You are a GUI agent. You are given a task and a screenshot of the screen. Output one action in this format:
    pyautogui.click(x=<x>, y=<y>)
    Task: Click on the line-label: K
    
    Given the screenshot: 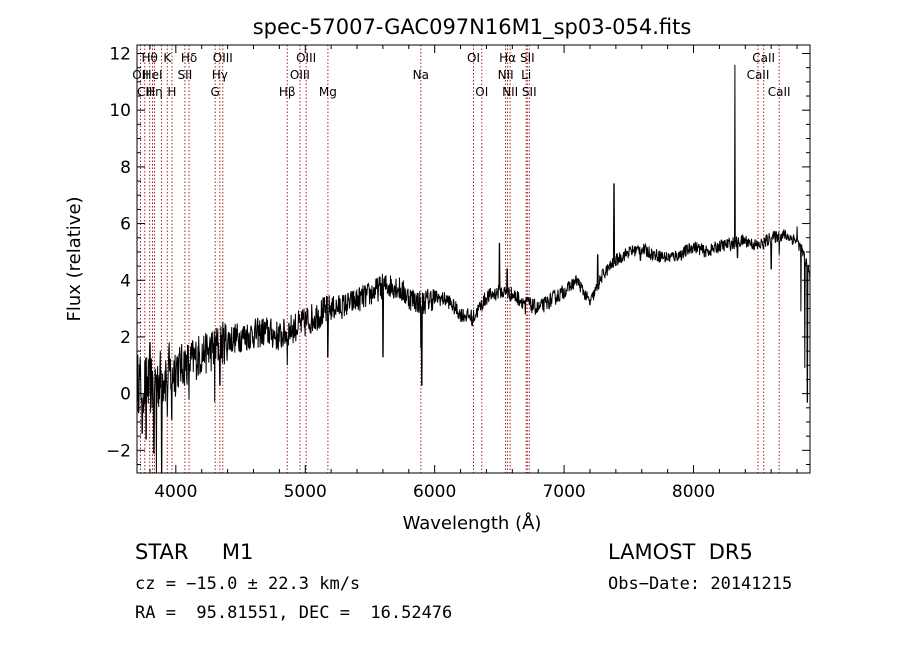 What is the action you would take?
    pyautogui.click(x=167, y=58)
    